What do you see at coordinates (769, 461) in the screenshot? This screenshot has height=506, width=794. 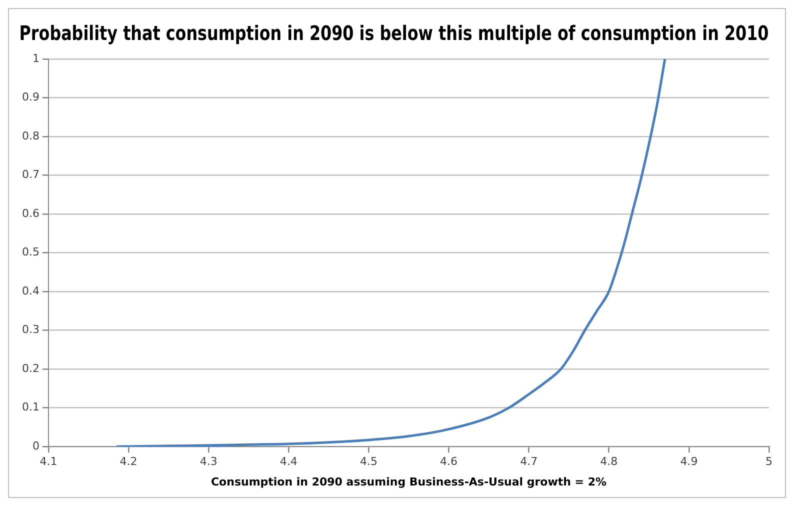 I see `x-tick-label: 5` at bounding box center [769, 461].